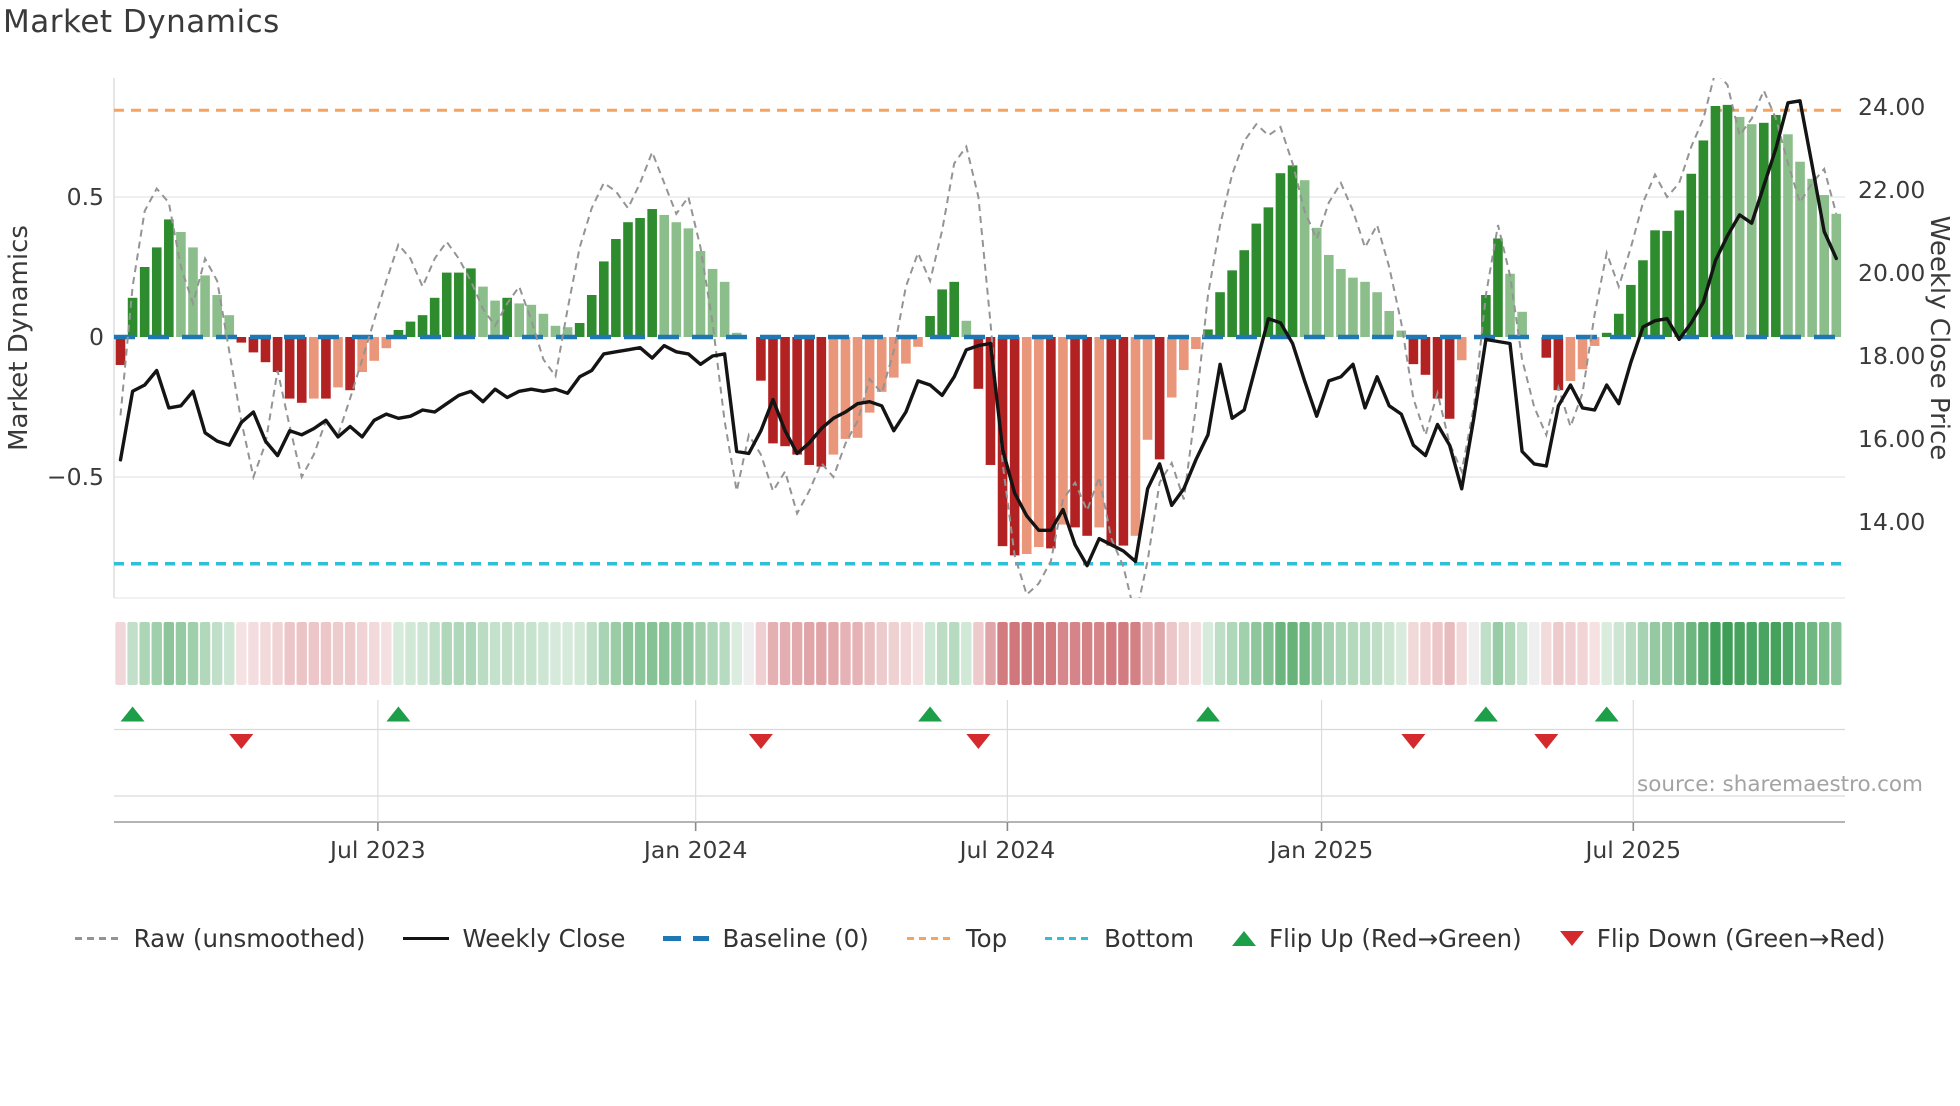 Image resolution: width=1960 pixels, height=1106 pixels. Describe the element at coordinates (97, 938) in the screenshot. I see `raw-line-swatch-icon` at that location.